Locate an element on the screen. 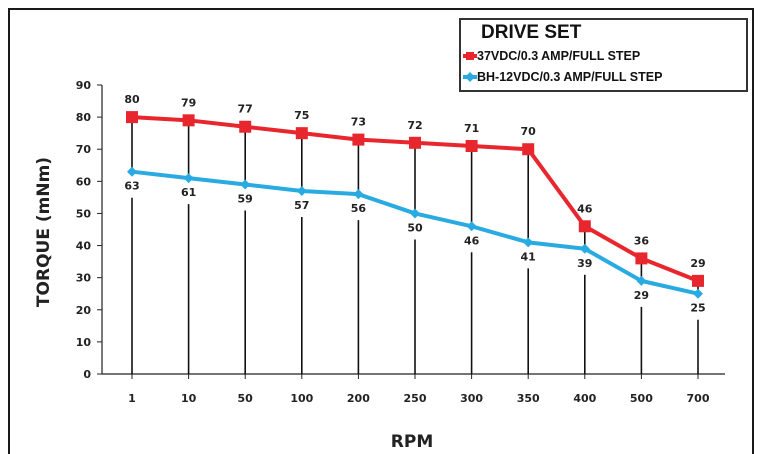 This screenshot has height=454, width=762. data-label-series-1: 80 is located at coordinates (132, 99).